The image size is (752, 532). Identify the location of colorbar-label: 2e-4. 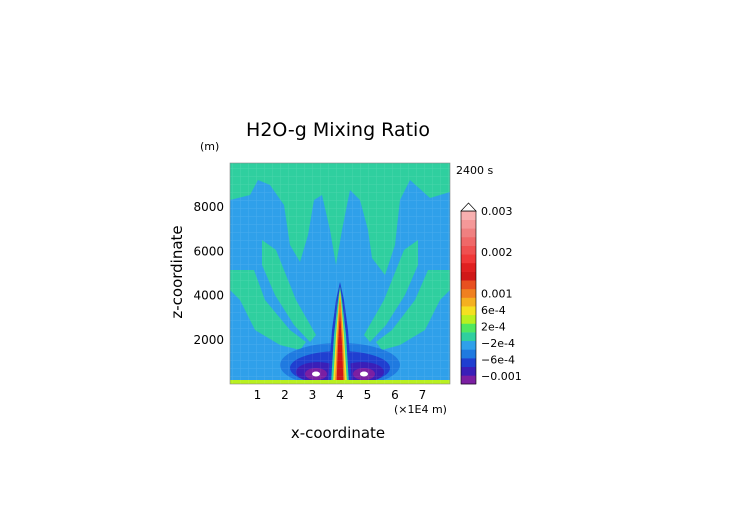
(493, 326).